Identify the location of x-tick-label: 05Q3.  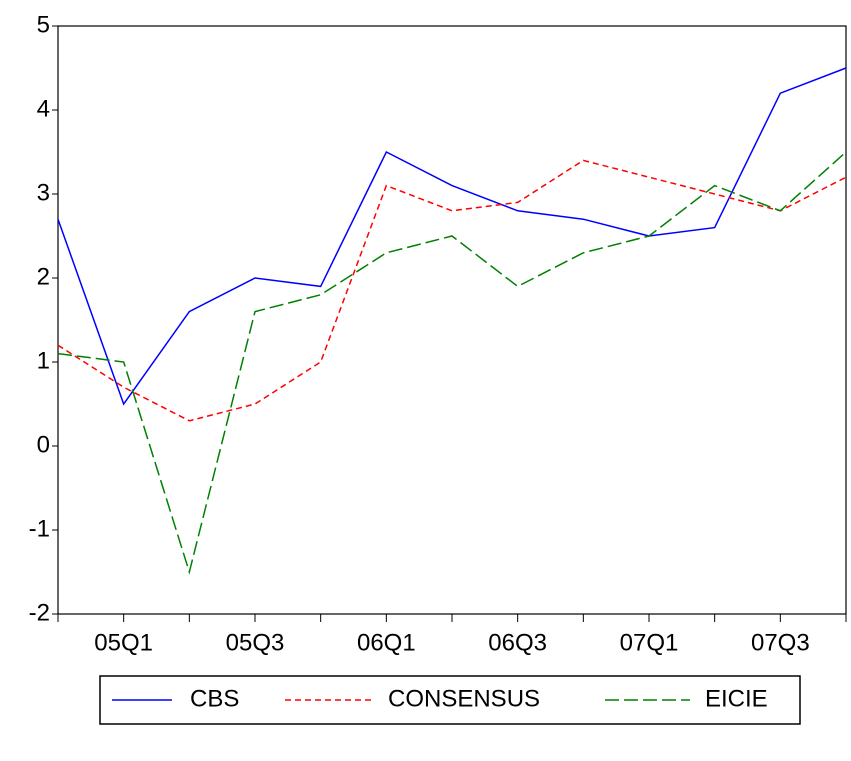
(255, 642).